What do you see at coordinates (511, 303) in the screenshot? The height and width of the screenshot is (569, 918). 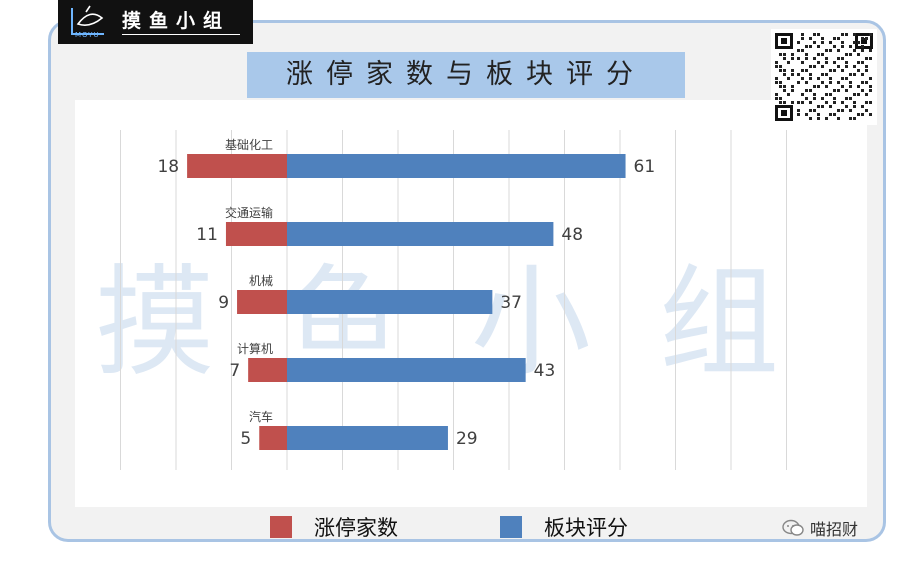 I see `data-label-score: 37` at bounding box center [511, 303].